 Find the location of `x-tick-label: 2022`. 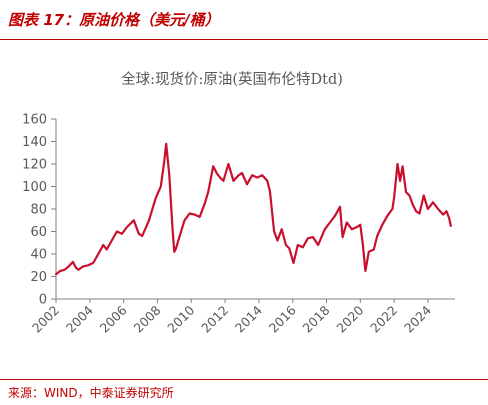

x-tick-label: 2022 is located at coordinates (383, 319).